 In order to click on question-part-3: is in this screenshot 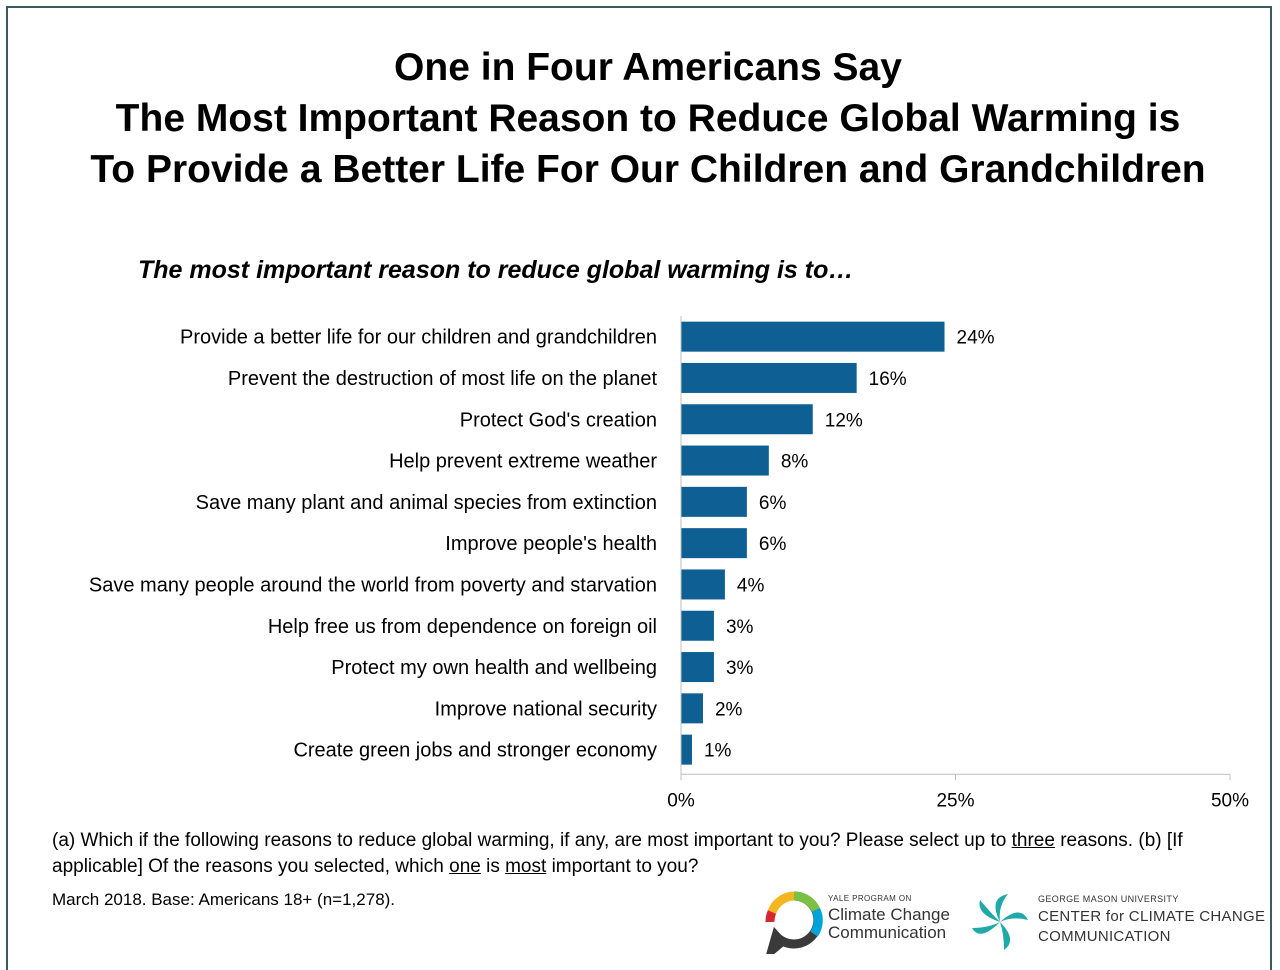, I will do `click(493, 866)`.